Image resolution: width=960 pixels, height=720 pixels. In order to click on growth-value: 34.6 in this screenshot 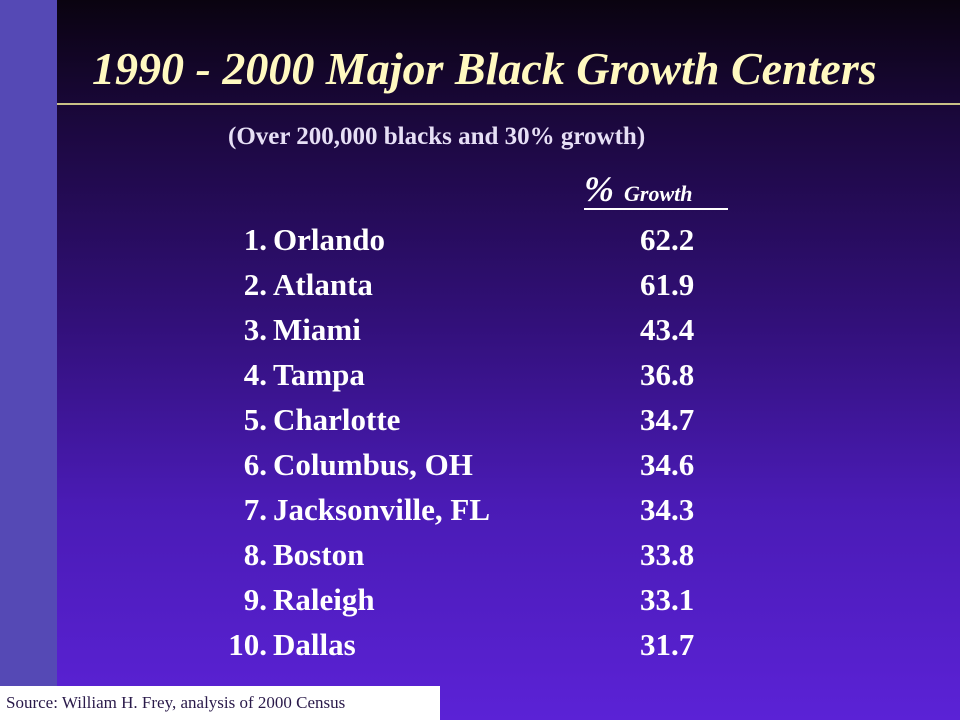, I will do `click(667, 464)`.